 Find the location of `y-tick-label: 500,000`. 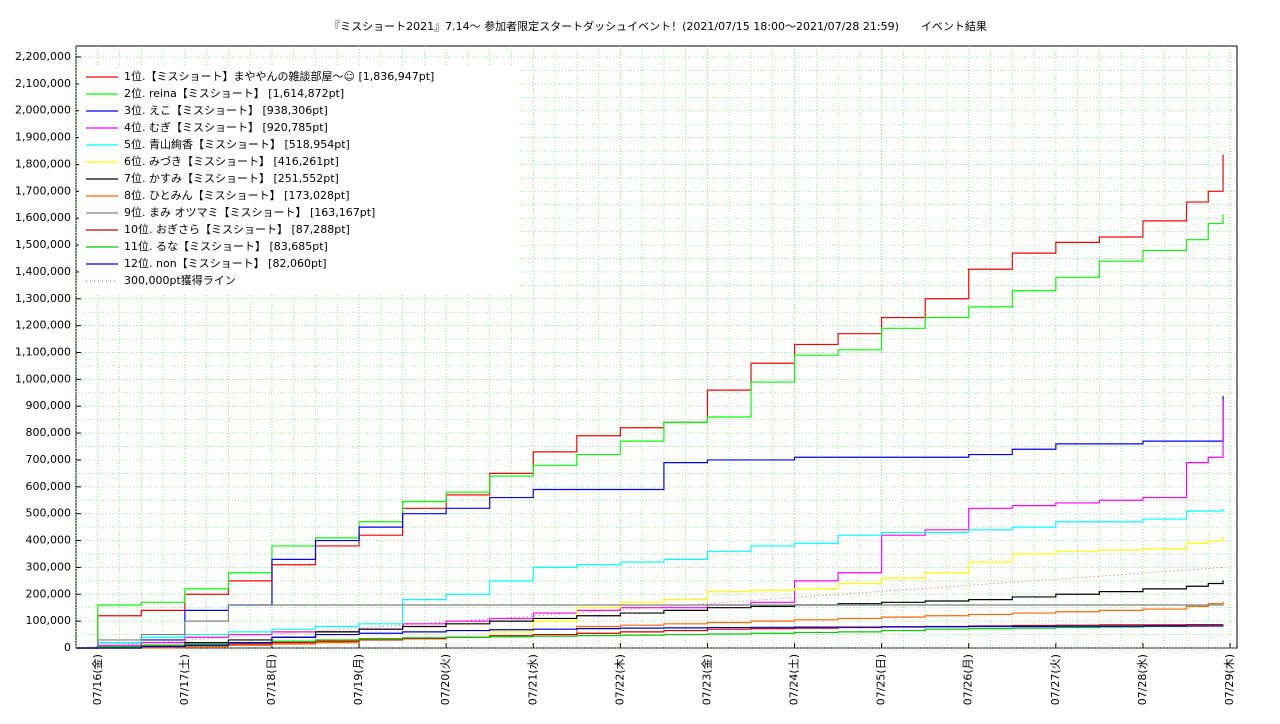

y-tick-label: 500,000 is located at coordinates (49, 513).